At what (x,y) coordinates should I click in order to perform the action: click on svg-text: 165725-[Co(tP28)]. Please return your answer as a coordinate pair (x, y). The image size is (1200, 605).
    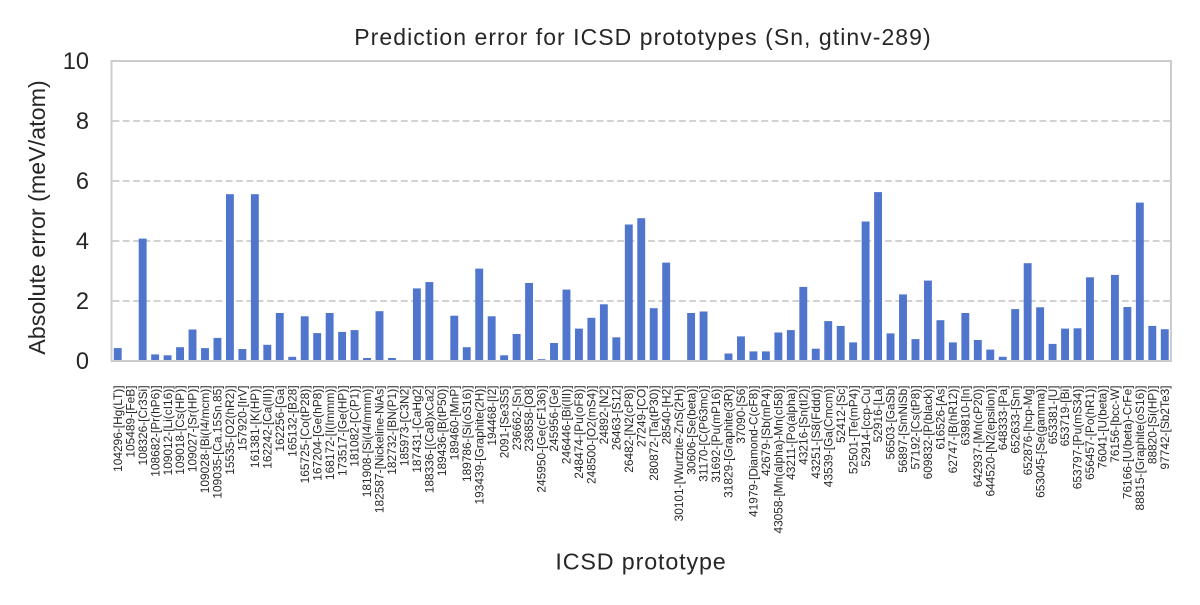
    Looking at the image, I should click on (305, 435).